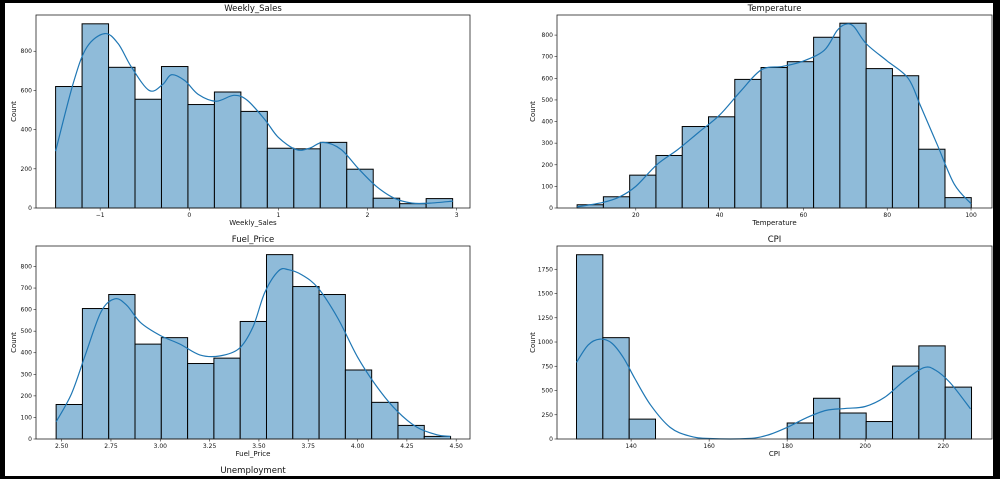 This screenshot has width=1000, height=479. What do you see at coordinates (545, 269) in the screenshot?
I see `y-tick-label: 1750` at bounding box center [545, 269].